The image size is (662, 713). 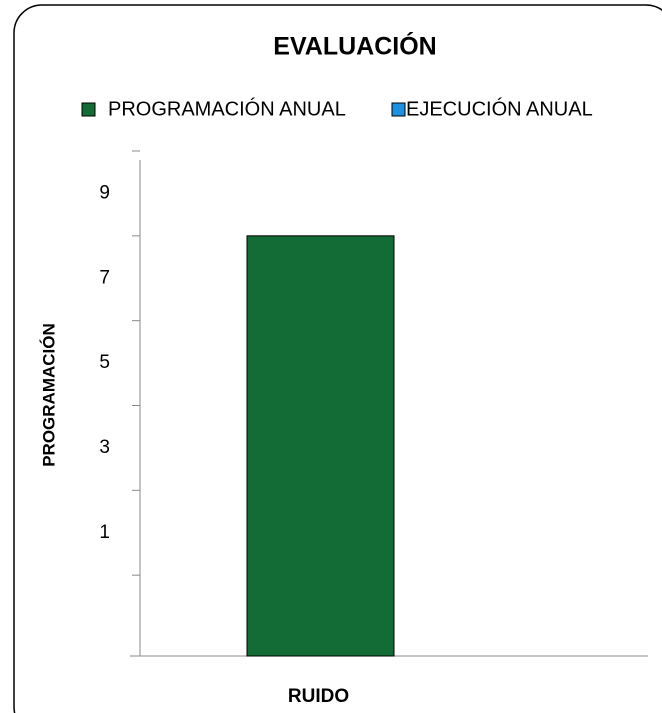 I want to click on y-tick-label: 7, so click(x=104, y=277).